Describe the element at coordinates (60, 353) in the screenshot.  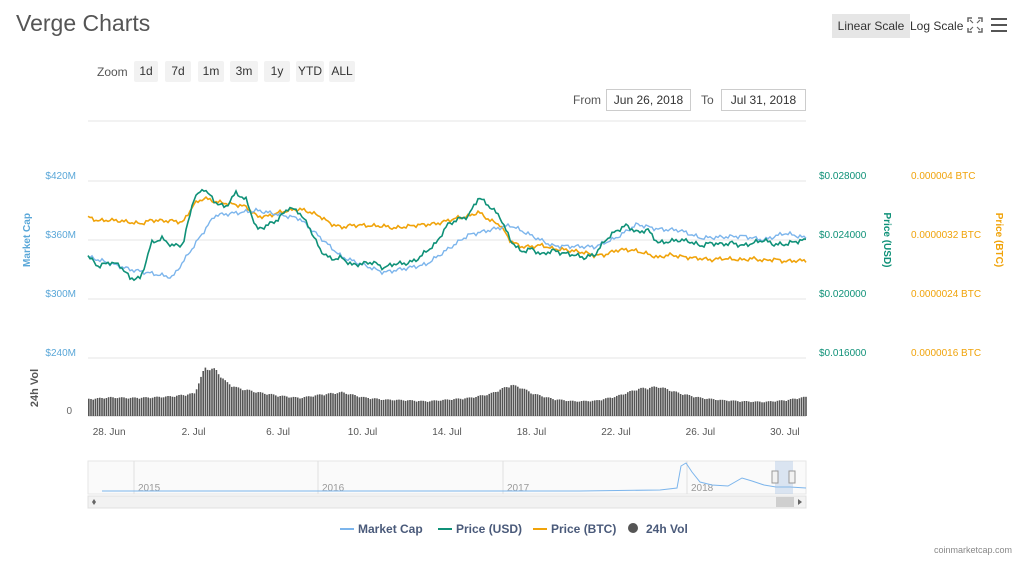
I see `y-tick-market-cap: $240M` at that location.